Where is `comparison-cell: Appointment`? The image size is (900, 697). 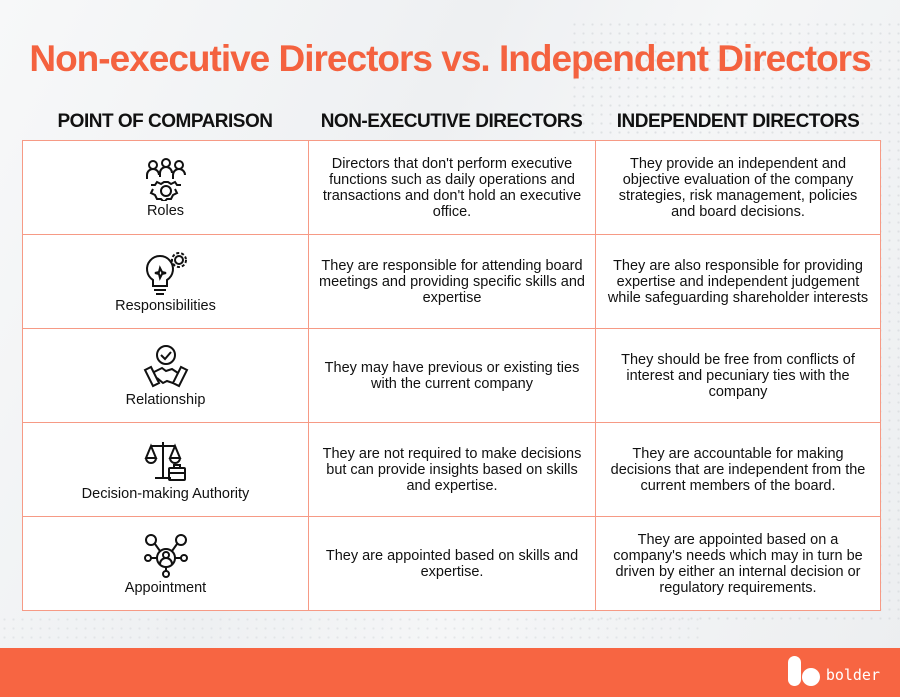 comparison-cell: Appointment is located at coordinates (165, 563).